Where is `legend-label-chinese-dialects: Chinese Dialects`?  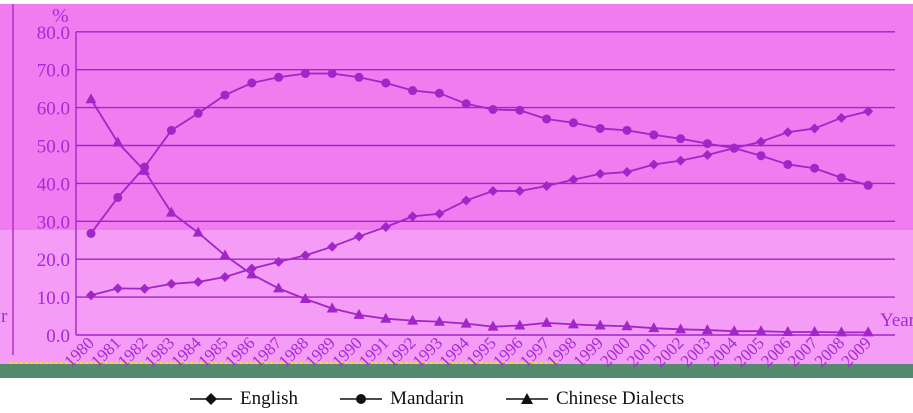 legend-label-chinese-dialects: Chinese Dialects is located at coordinates (620, 398).